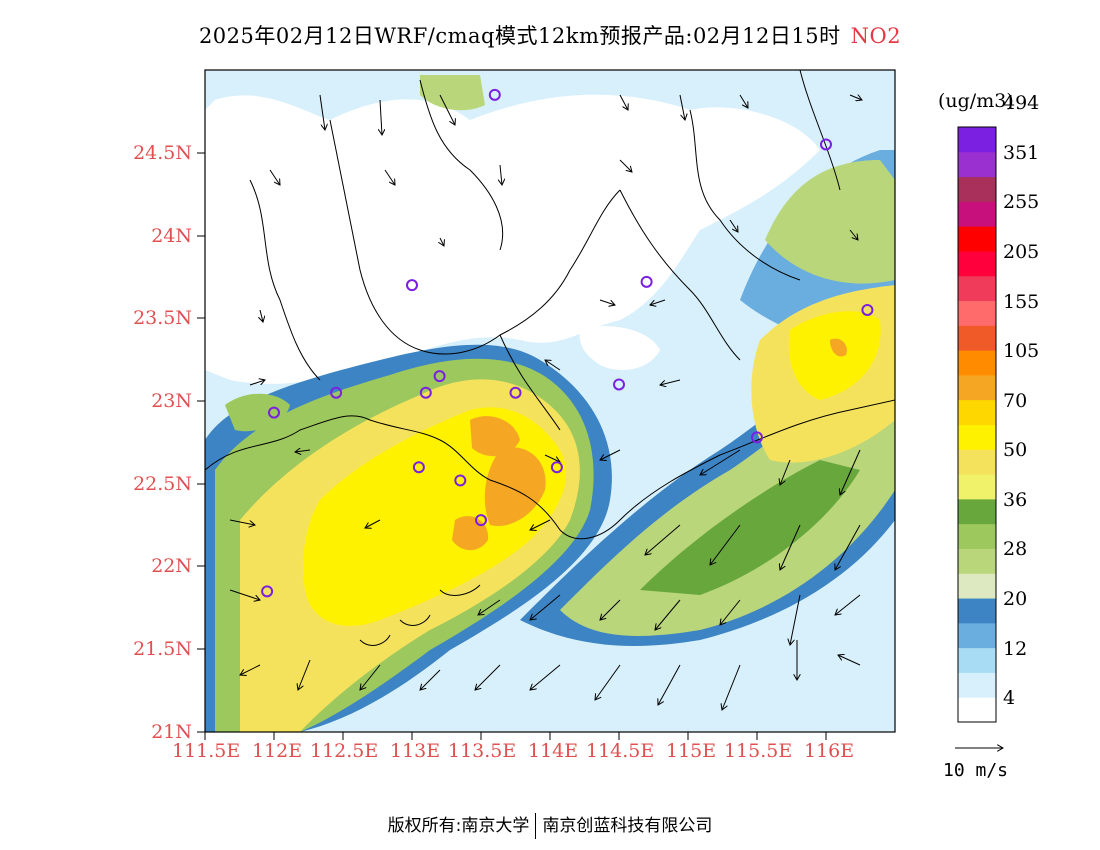 The width and height of the screenshot is (1100, 850). Describe the element at coordinates (976, 101) in the screenshot. I see `colorbar-unit: (ug/m3)` at that location.